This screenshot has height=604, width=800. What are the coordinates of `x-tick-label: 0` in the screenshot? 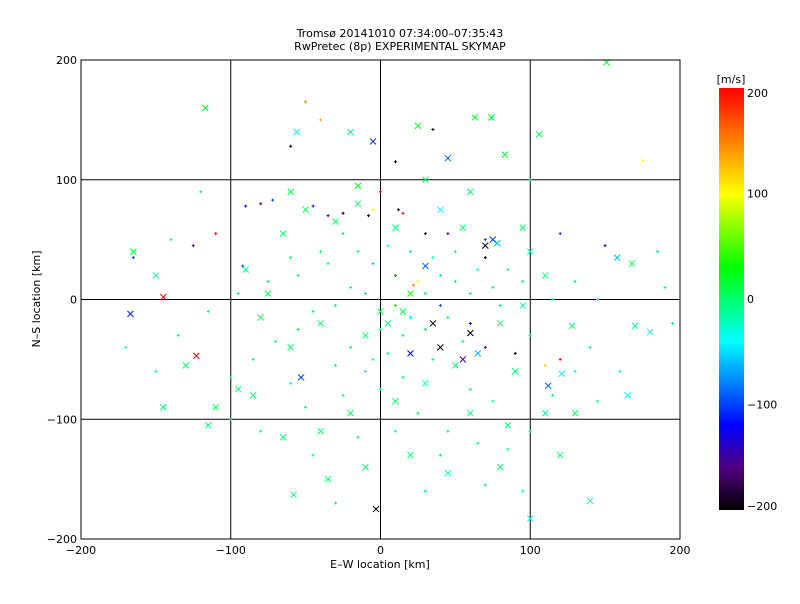 It's located at (380, 550).